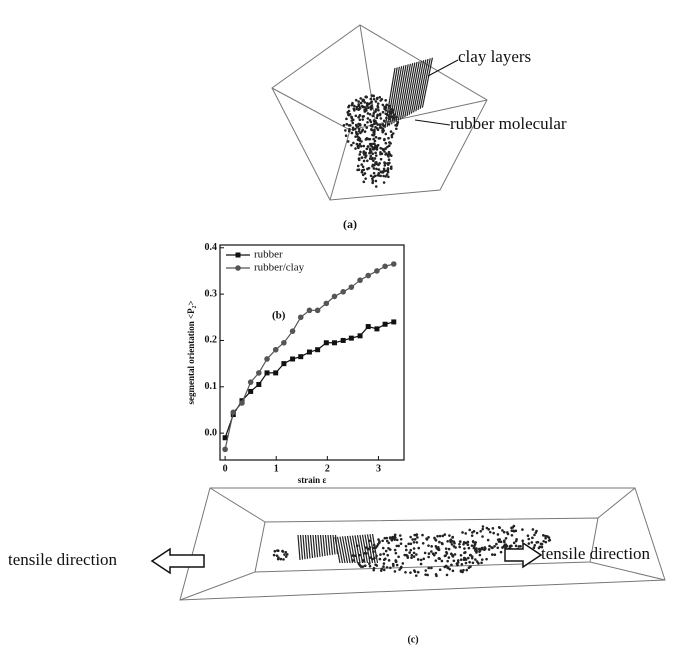 This screenshot has height=656, width=700. I want to click on y-tick-label: 0.1, so click(211, 386).